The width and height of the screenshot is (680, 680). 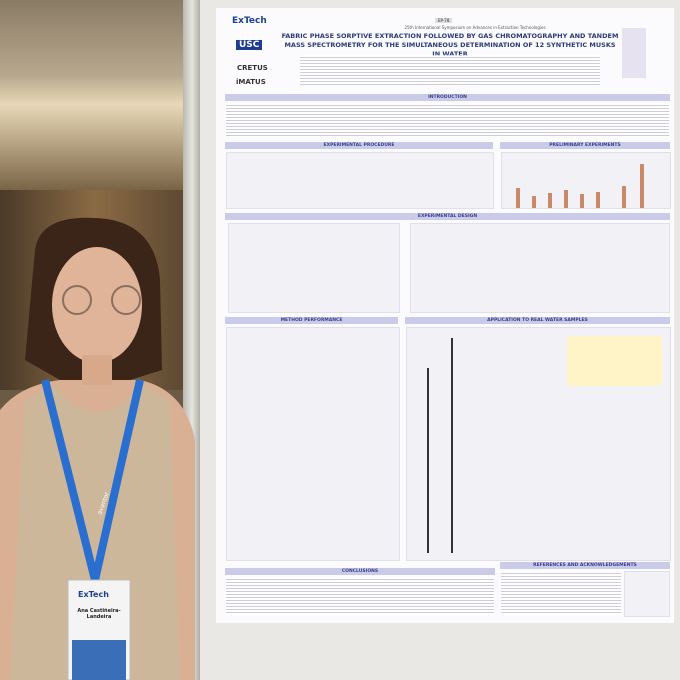 I want to click on logo: ExTech, so click(x=249, y=21).